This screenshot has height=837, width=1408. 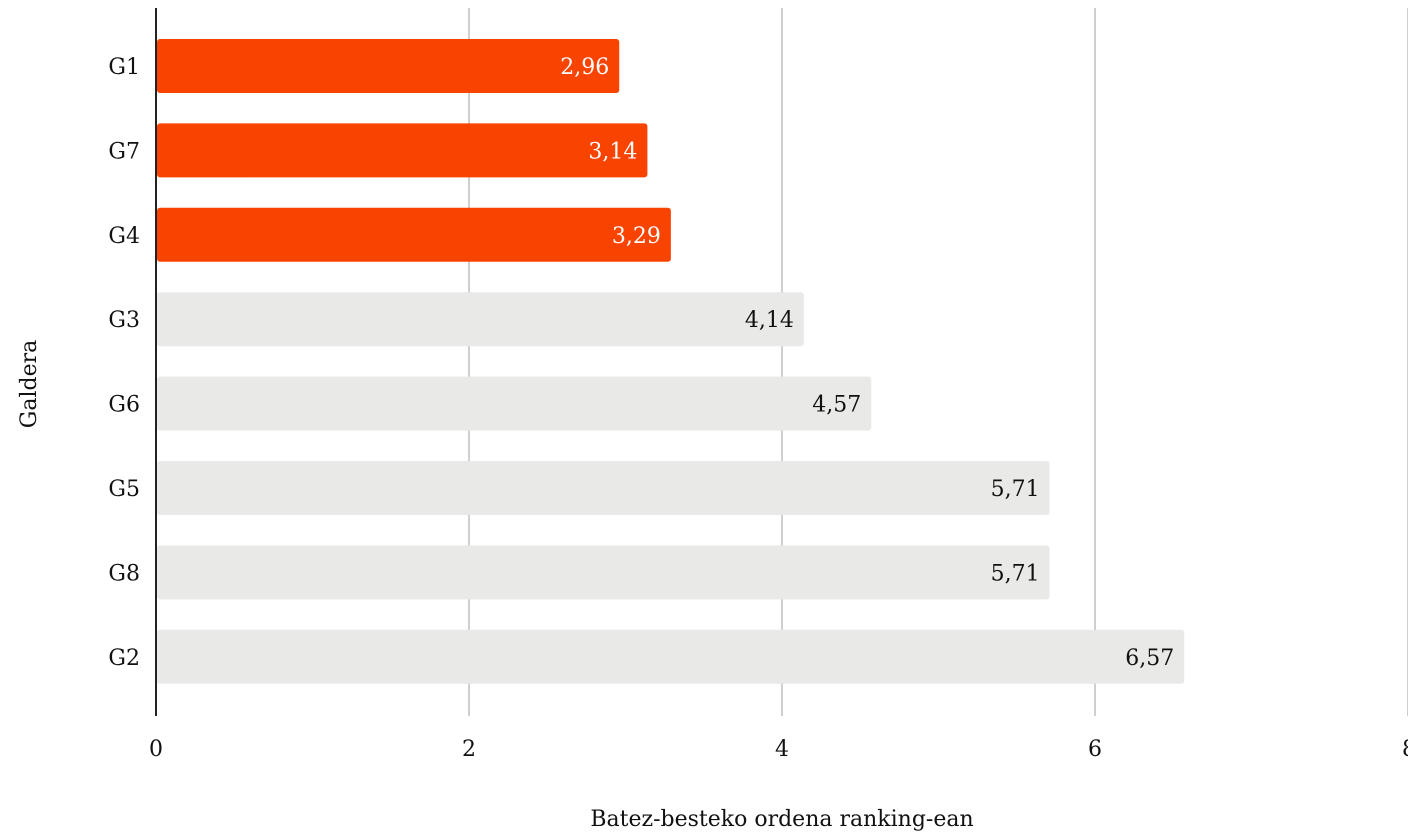 I want to click on x-tick-label: 6, so click(x=1095, y=749).